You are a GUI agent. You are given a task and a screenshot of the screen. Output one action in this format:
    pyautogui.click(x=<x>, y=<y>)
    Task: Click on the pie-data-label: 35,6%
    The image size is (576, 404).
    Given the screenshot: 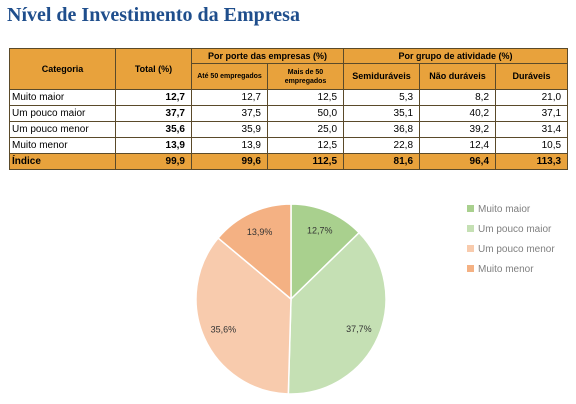 What is the action you would take?
    pyautogui.click(x=224, y=329)
    